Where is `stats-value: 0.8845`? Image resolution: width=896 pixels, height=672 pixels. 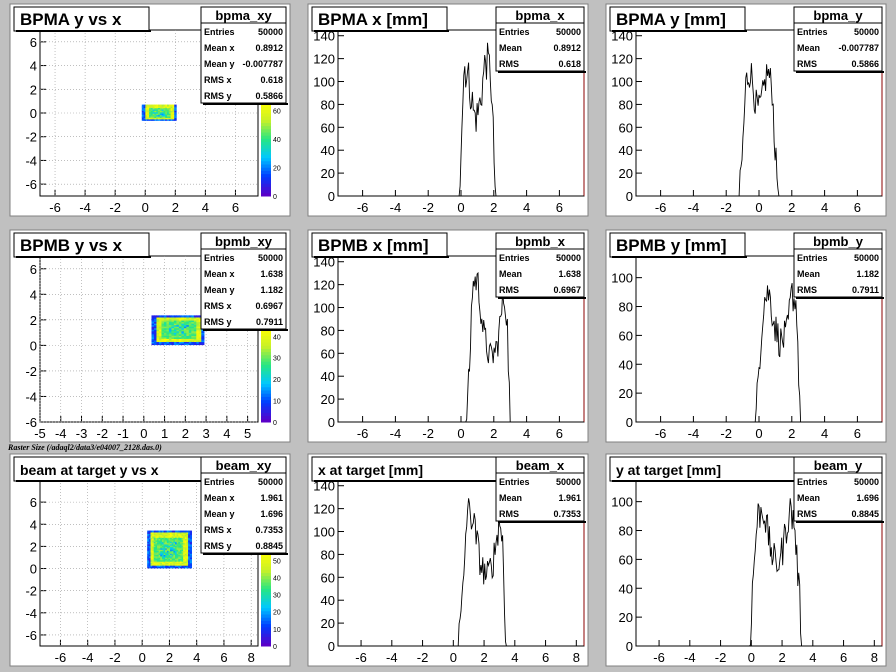 stats-value: 0.8845 is located at coordinates (865, 514).